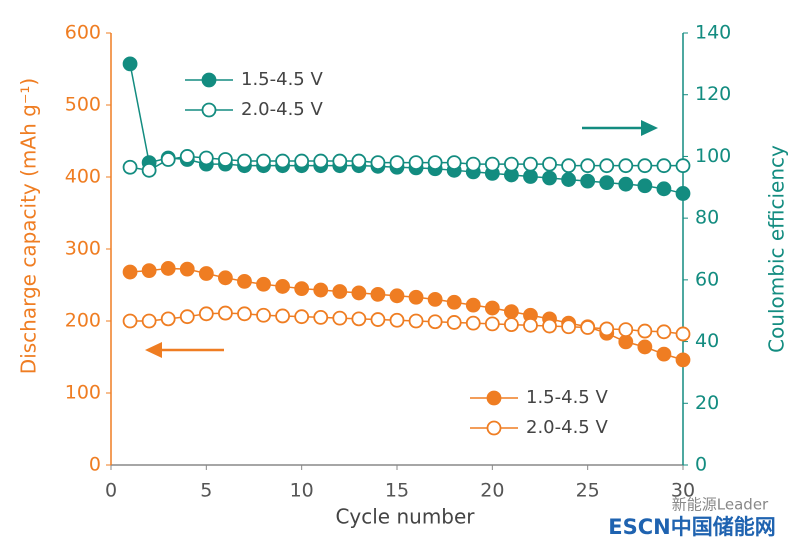 The image size is (800, 543). I want to click on x-tick-label: 0, so click(111, 491).